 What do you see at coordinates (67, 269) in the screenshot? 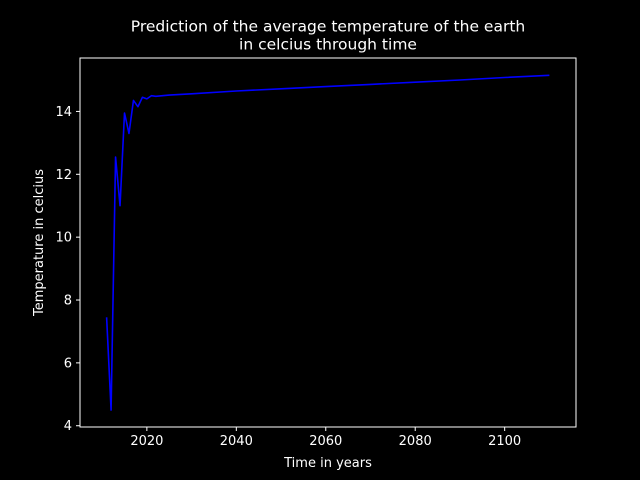
I see `y-axis: 4 6 8 10 12 14` at bounding box center [67, 269].